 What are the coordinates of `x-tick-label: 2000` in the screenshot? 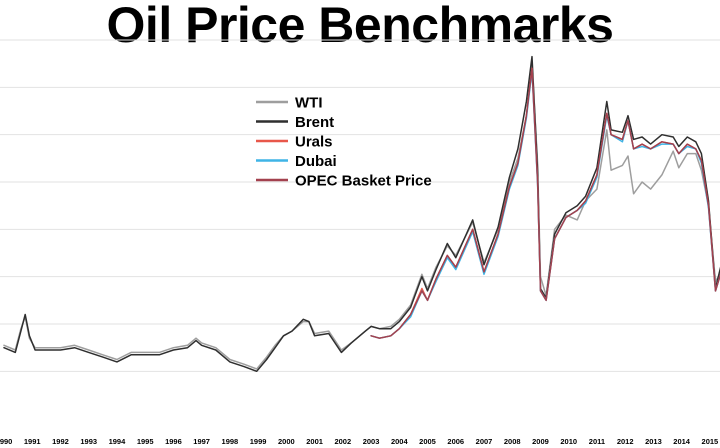 It's located at (286, 441).